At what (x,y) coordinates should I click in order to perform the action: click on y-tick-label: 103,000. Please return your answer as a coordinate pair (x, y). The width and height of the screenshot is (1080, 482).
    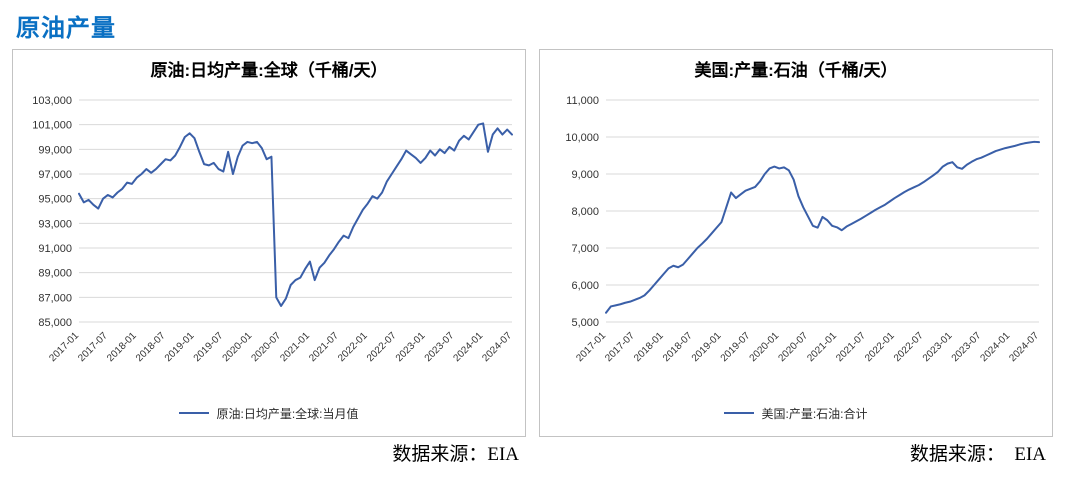
    Looking at the image, I should click on (52, 101).